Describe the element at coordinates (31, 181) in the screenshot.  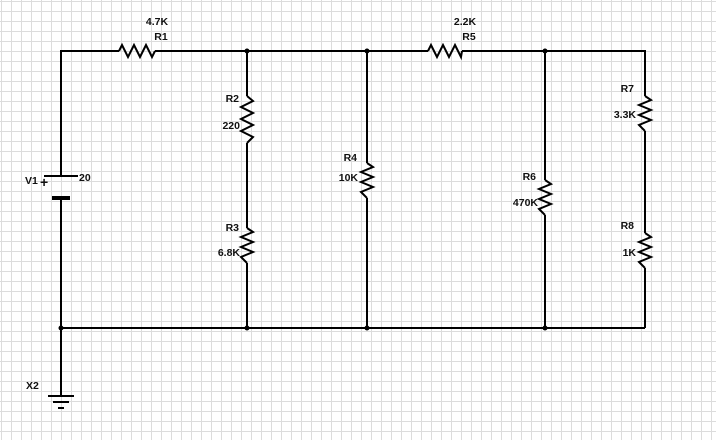
I see `v1-name-label: V1` at that location.